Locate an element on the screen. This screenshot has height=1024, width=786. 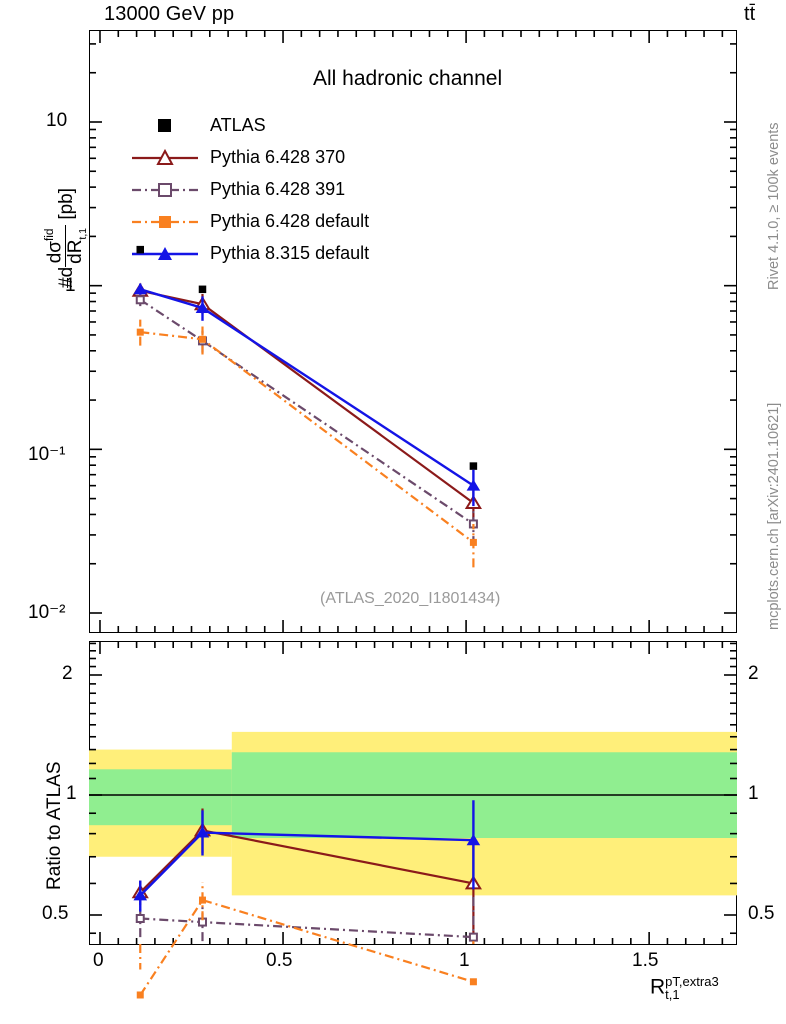
ratio-y-tick-label-1-left: 1 is located at coordinates (71, 793).